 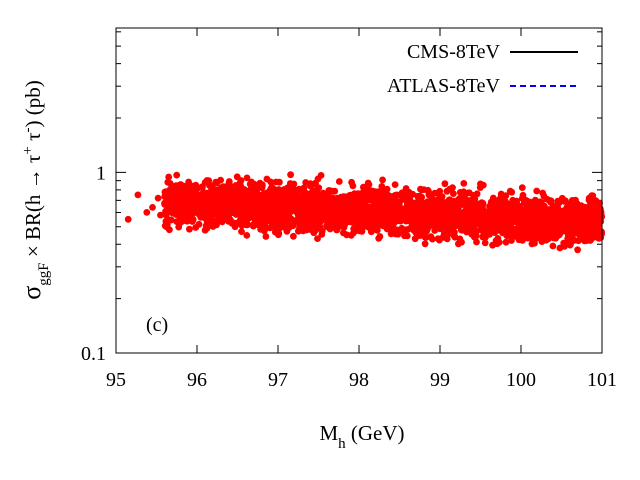 What do you see at coordinates (365, 212) in the screenshot?
I see `scatter-points` at bounding box center [365, 212].